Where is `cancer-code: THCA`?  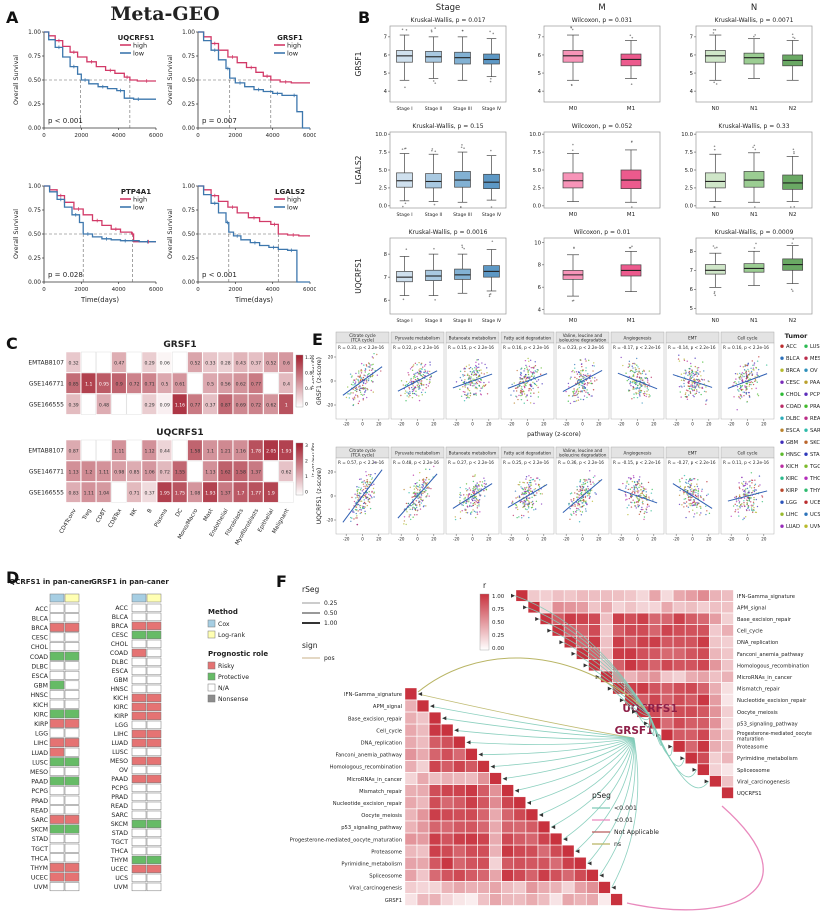
cancer-code: THCA is located at coordinates (39, 858).